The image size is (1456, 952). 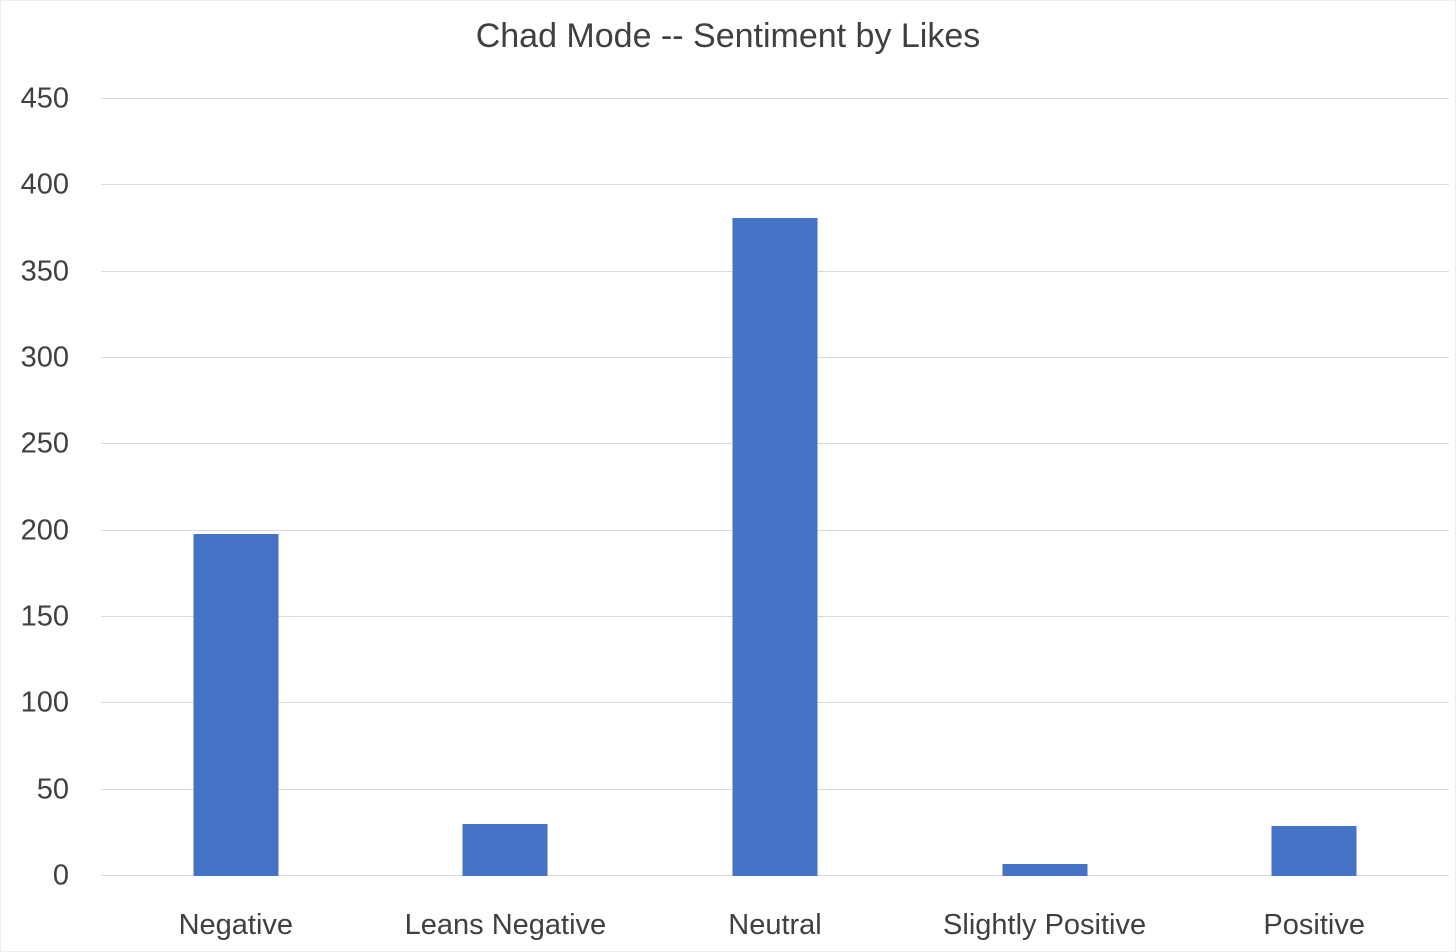 I want to click on y-axis-labels: 0 50 100 150 200 250 300 350 400 450, so click(x=41, y=487).